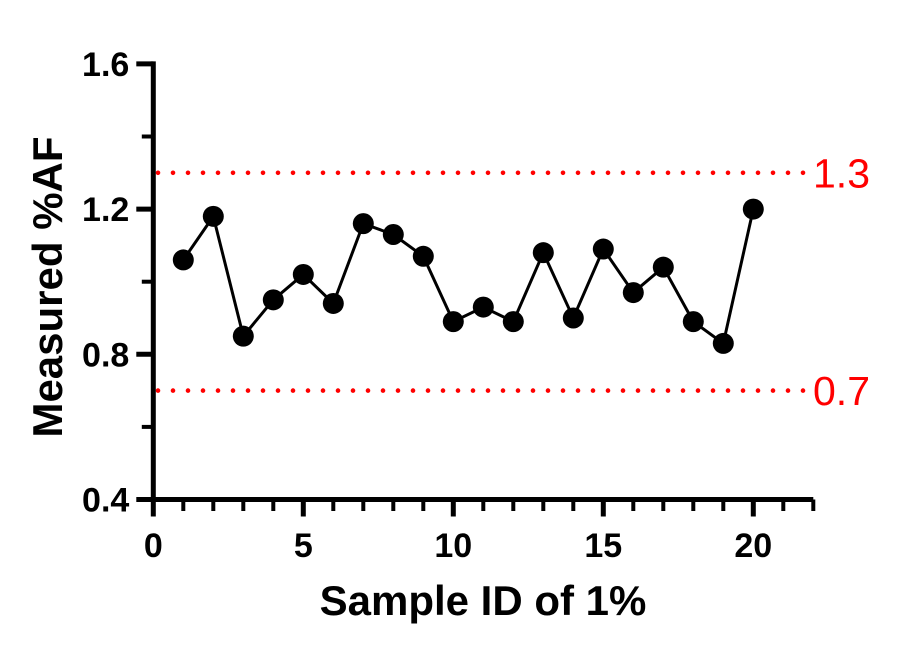  What do you see at coordinates (105, 210) in the screenshot?
I see `y-tick-label: 1.2` at bounding box center [105, 210].